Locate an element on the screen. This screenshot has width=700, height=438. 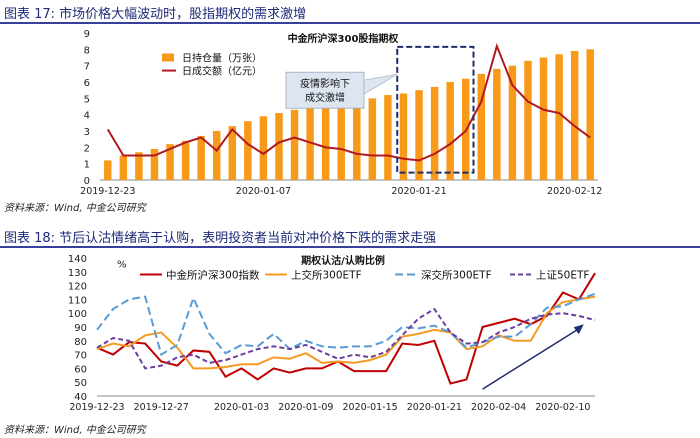
highlight-box is located at coordinates (435, 109).